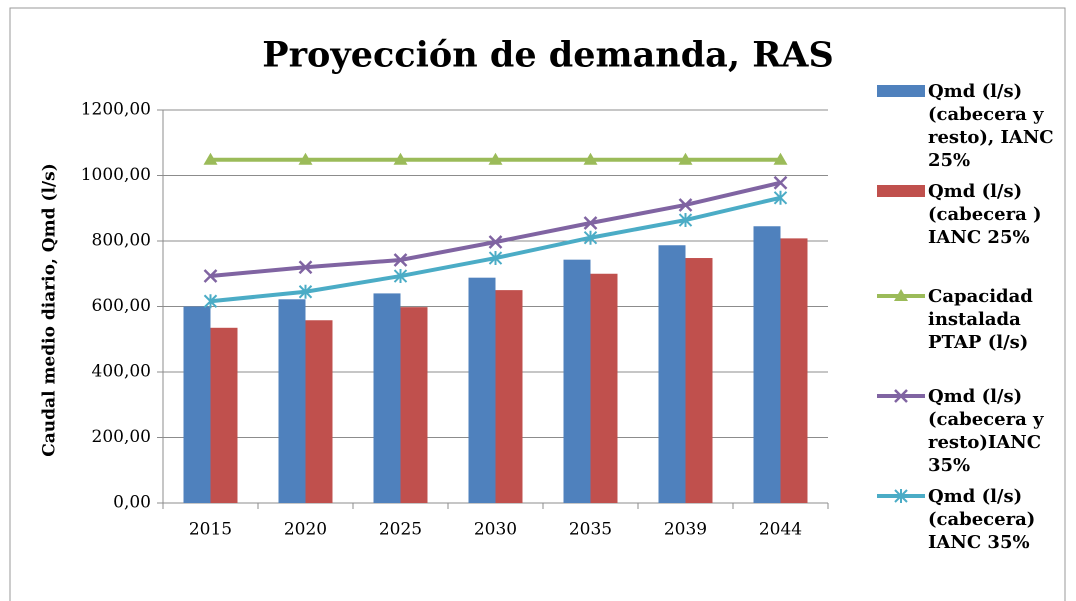 This screenshot has height=601, width=1076. What do you see at coordinates (590, 530) in the screenshot?
I see `x-tick-label: 2035` at bounding box center [590, 530].